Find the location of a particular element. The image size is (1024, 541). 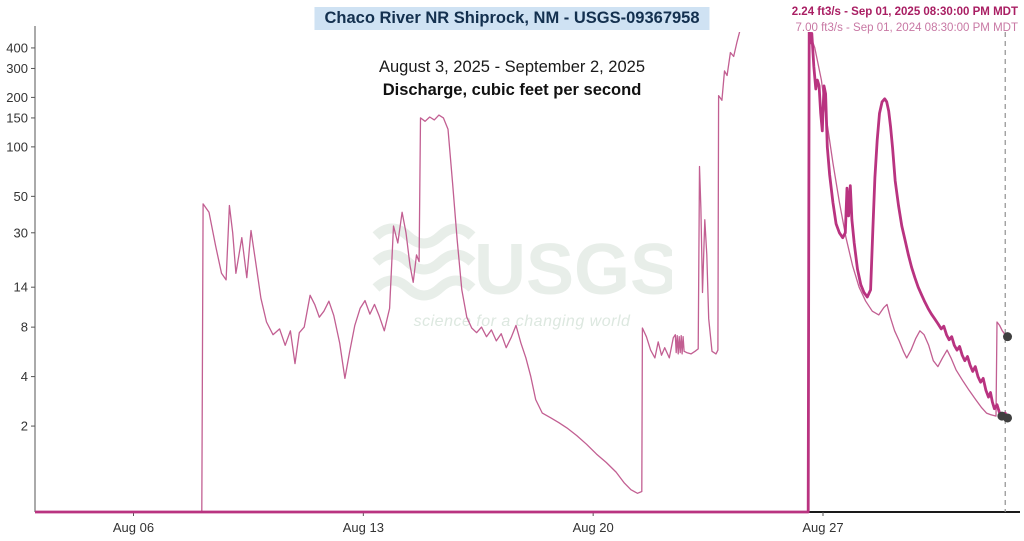

y-tick-label: 30 is located at coordinates (21, 232).